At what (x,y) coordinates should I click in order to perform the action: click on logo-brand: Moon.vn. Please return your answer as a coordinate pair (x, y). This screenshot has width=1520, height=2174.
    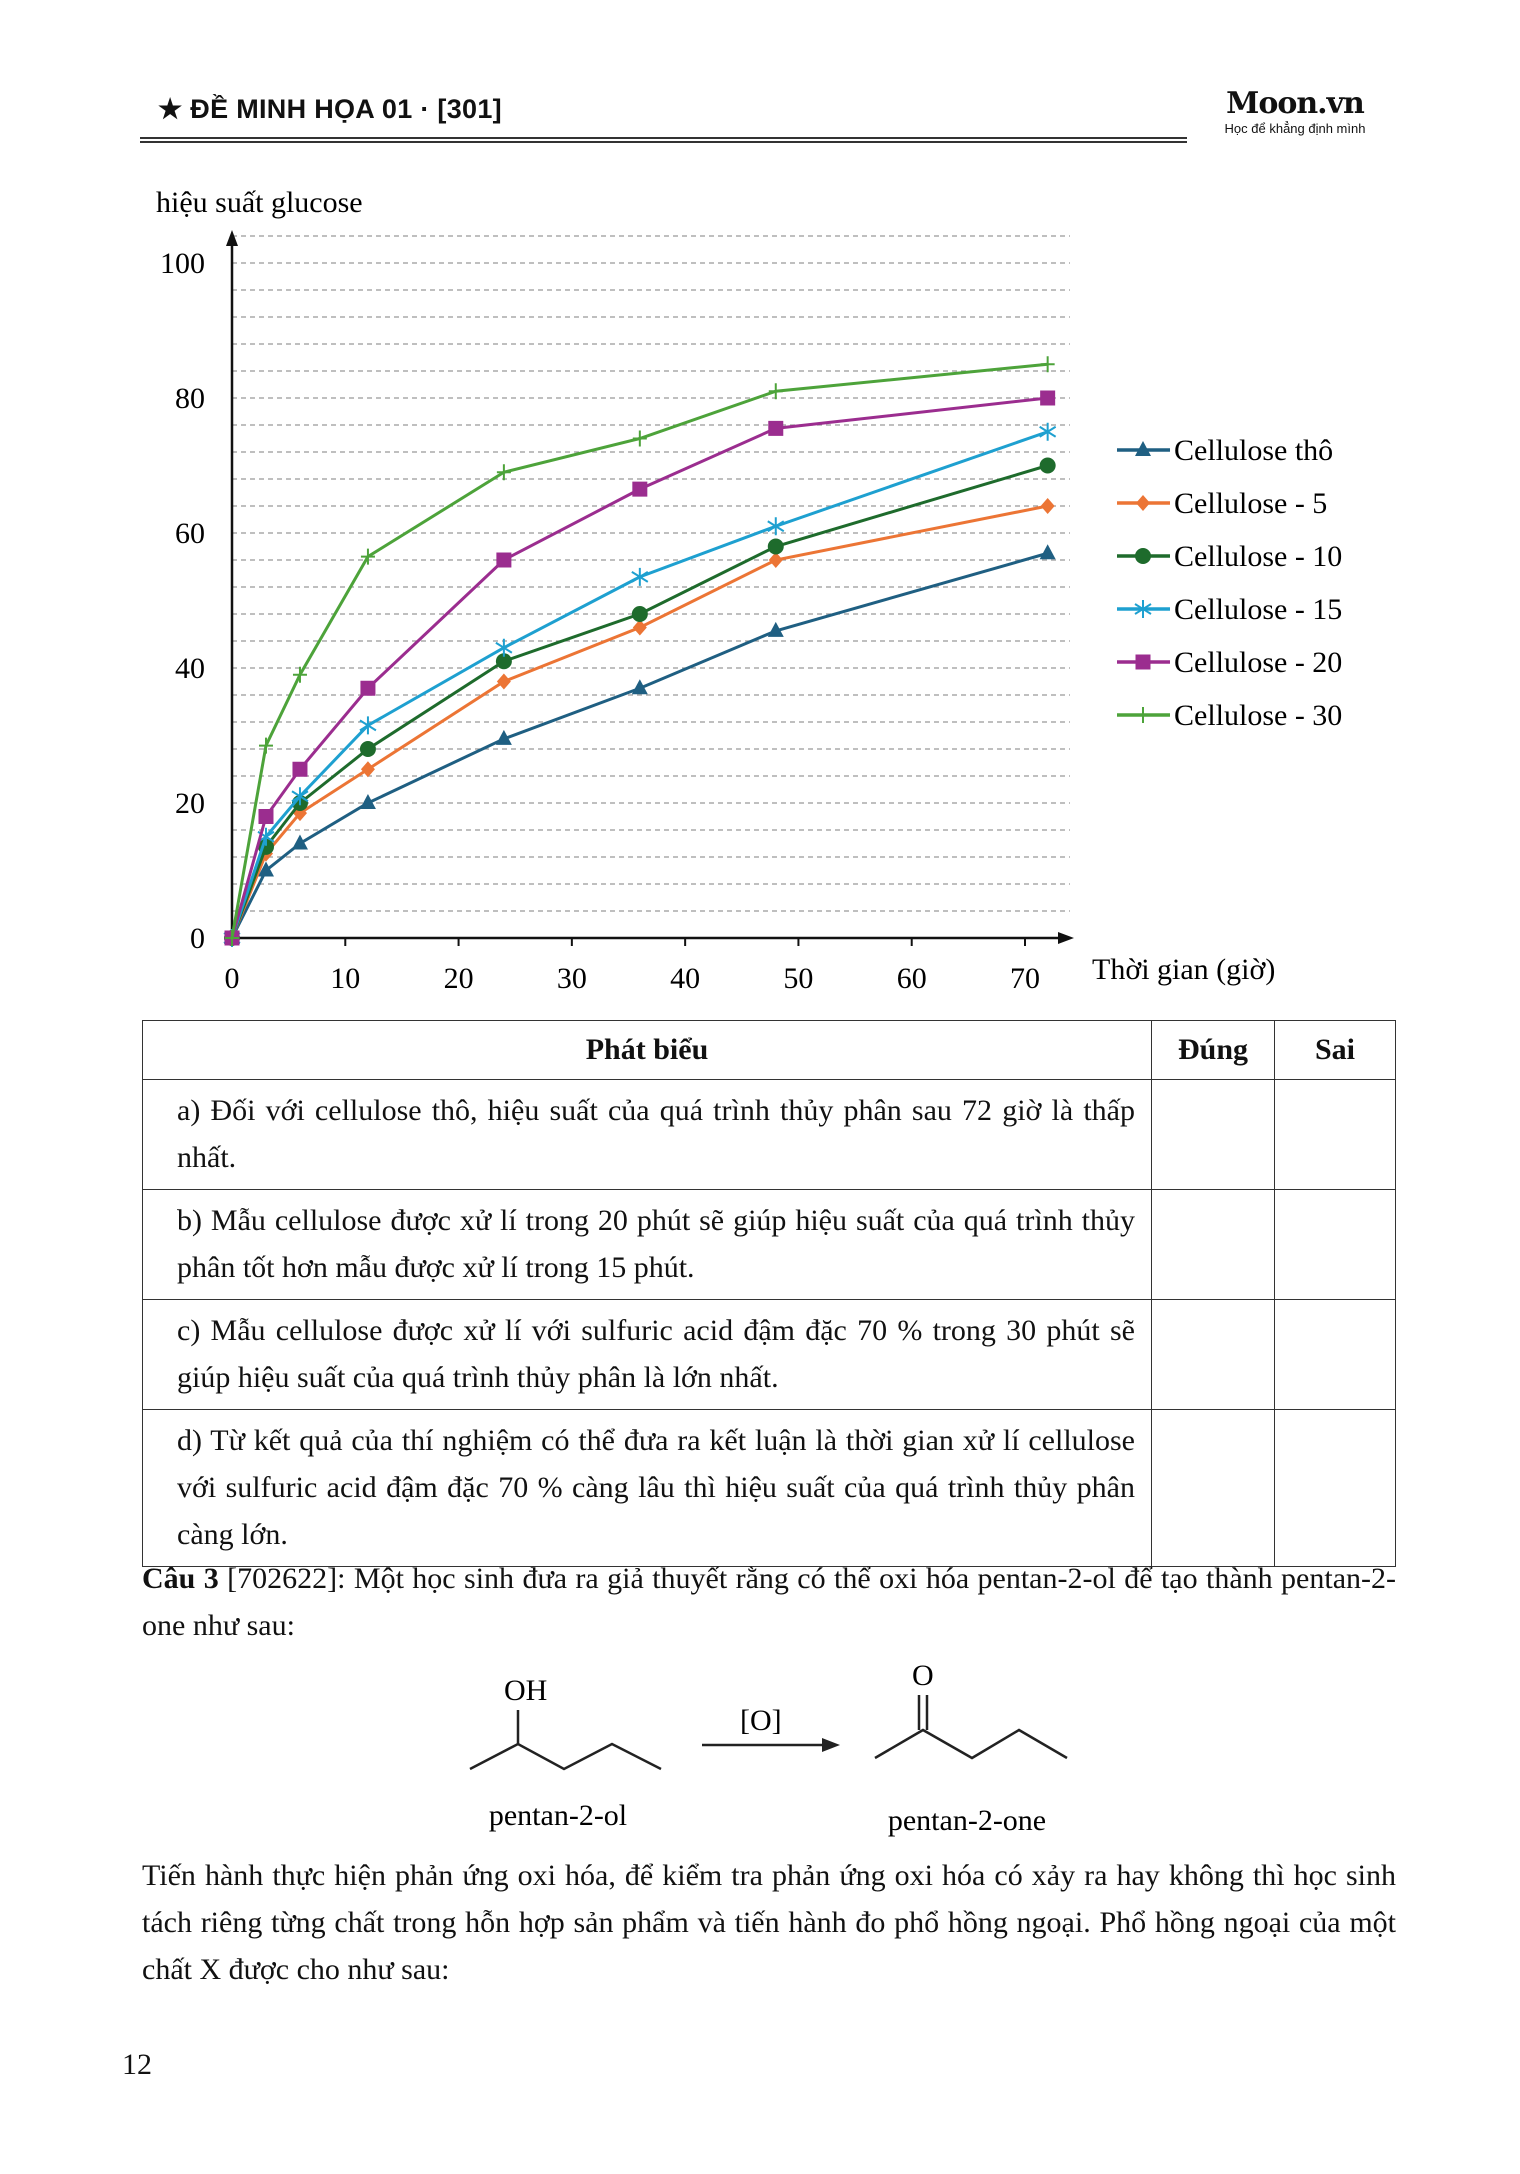
    Looking at the image, I should click on (1295, 103).